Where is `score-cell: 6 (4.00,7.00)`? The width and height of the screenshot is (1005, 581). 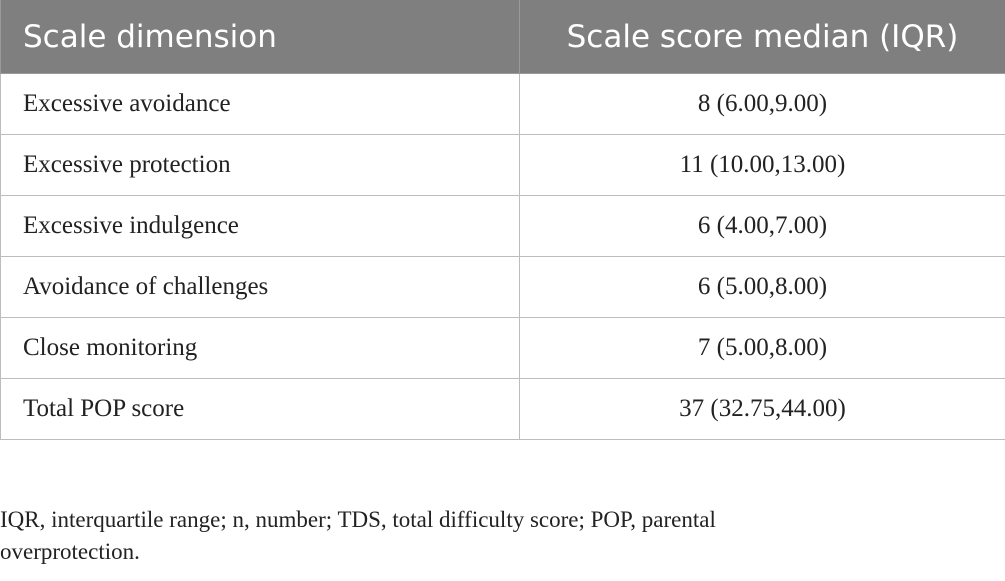 score-cell: 6 (4.00,7.00) is located at coordinates (762, 226).